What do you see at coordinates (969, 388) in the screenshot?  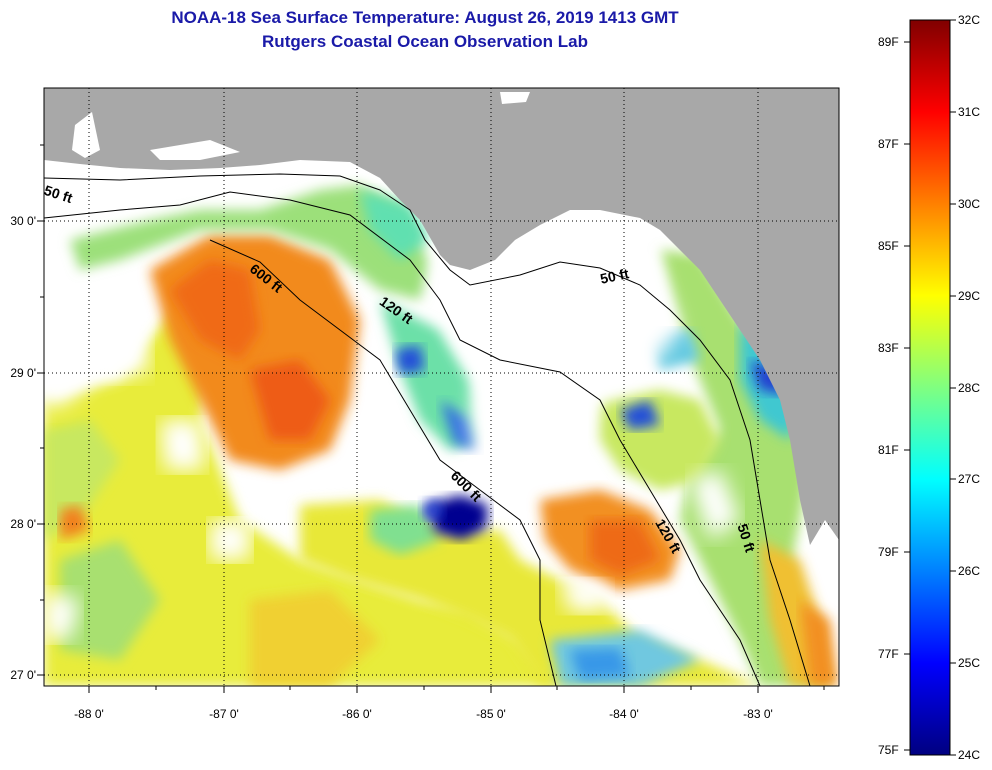 I see `colorbar-celsius-label: 28C` at bounding box center [969, 388].